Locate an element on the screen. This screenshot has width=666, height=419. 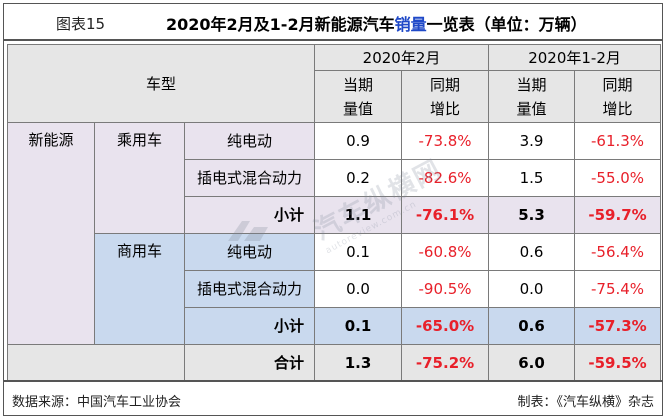
vehicle-type-header: 车型 is located at coordinates (161, 83).